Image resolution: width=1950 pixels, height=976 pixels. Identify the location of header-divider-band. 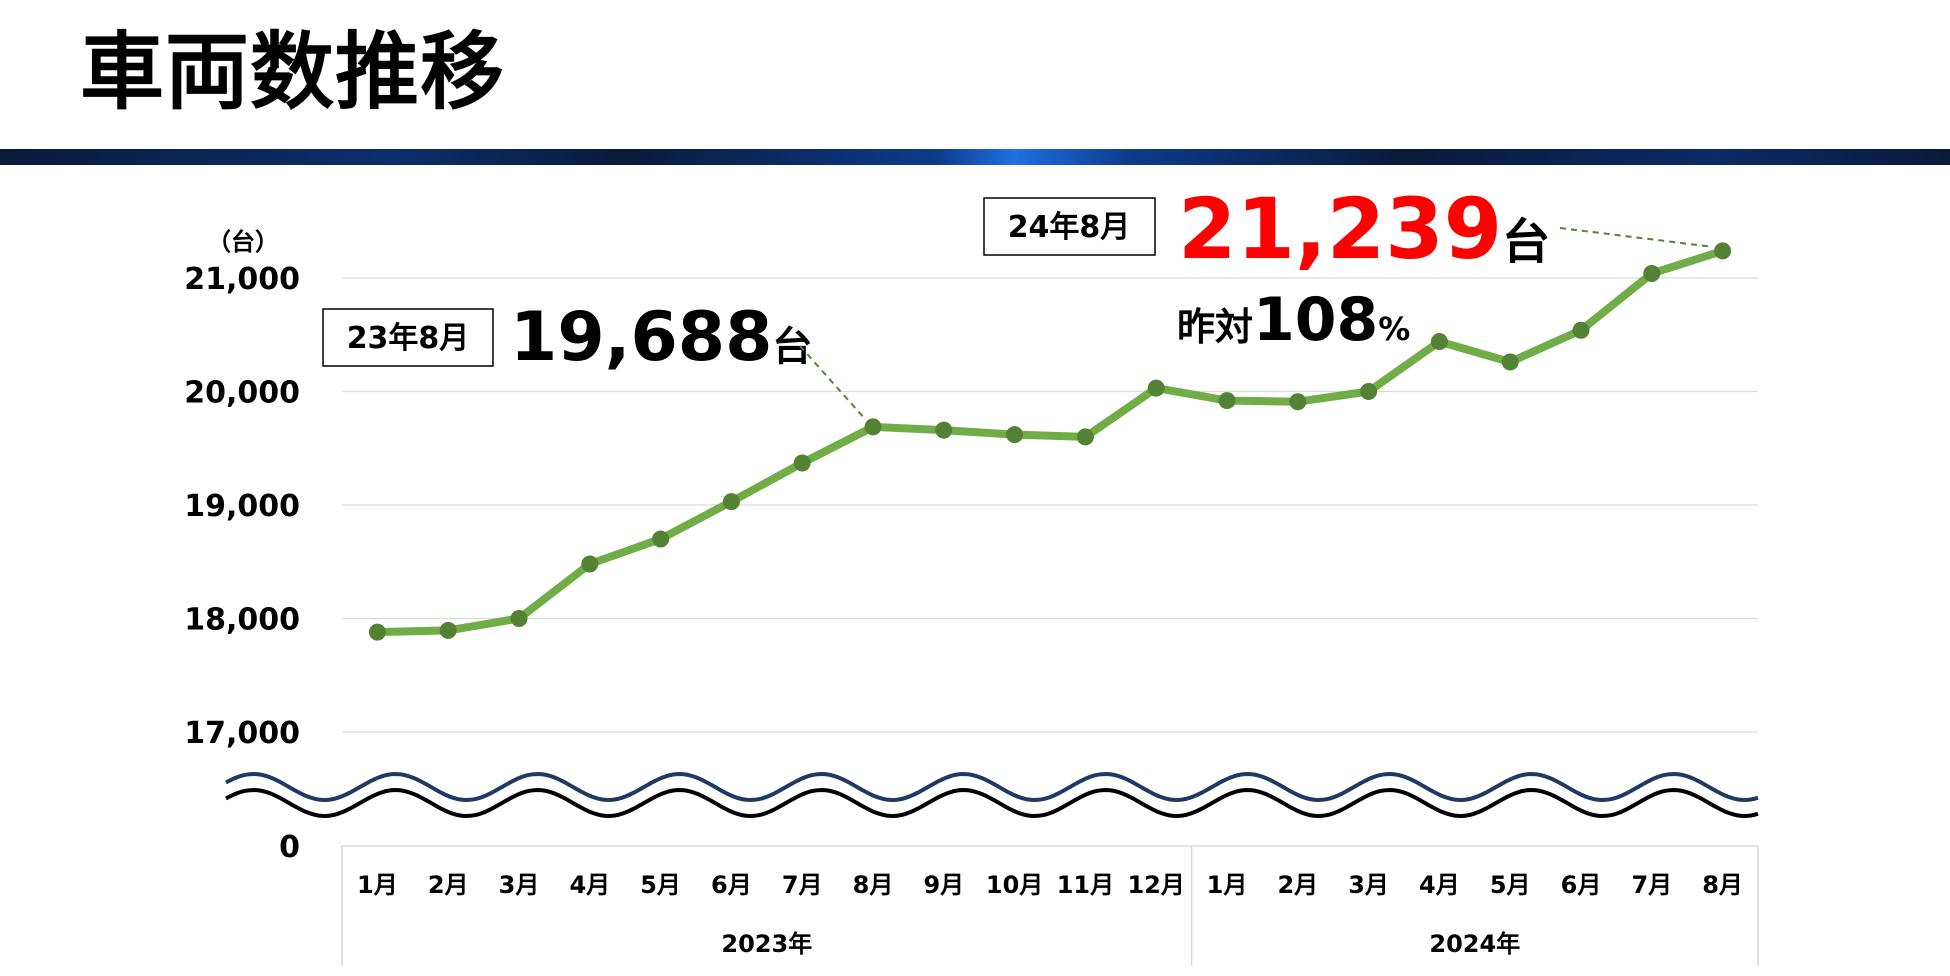
(975, 157).